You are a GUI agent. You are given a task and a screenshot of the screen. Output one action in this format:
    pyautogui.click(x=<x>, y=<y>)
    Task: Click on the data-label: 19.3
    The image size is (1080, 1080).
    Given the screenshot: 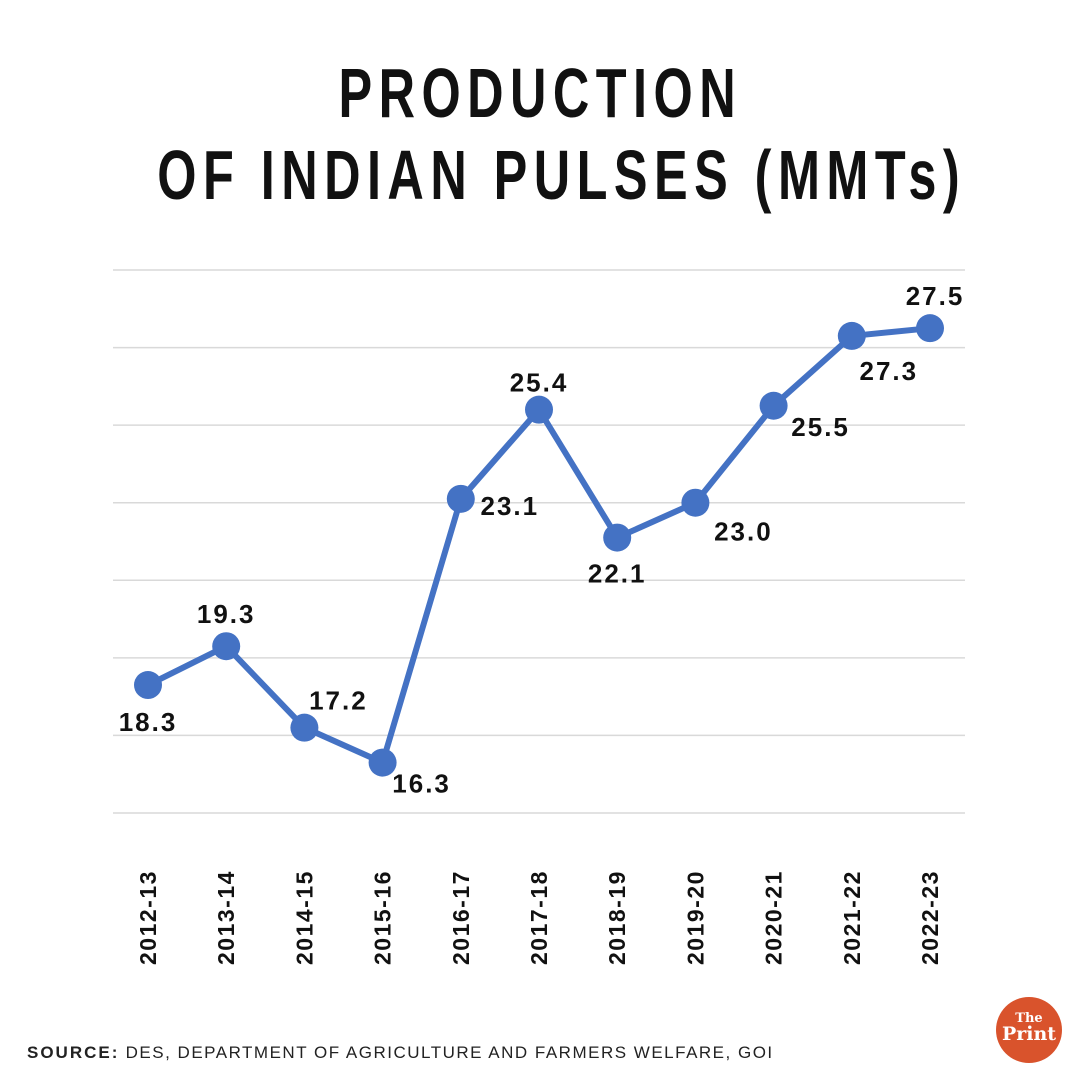 What is the action you would take?
    pyautogui.click(x=226, y=614)
    